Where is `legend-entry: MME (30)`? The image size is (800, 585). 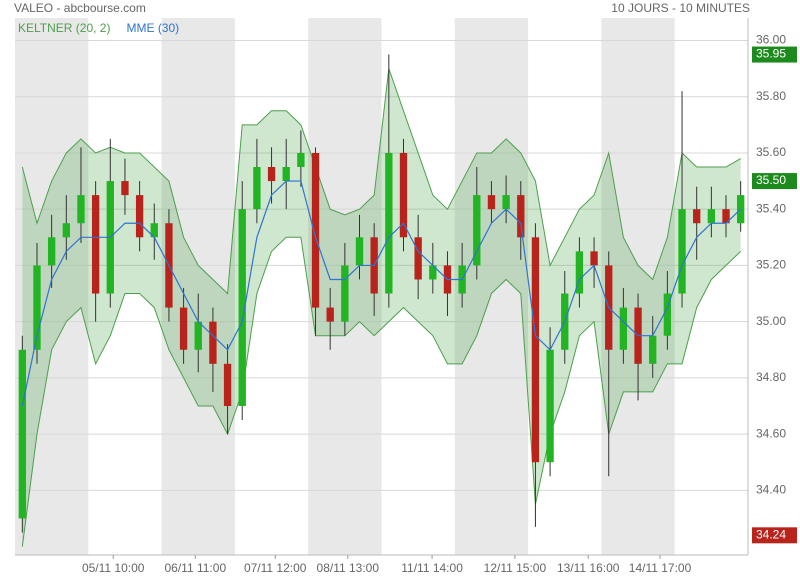 legend-entry: MME (30) is located at coordinates (152, 28).